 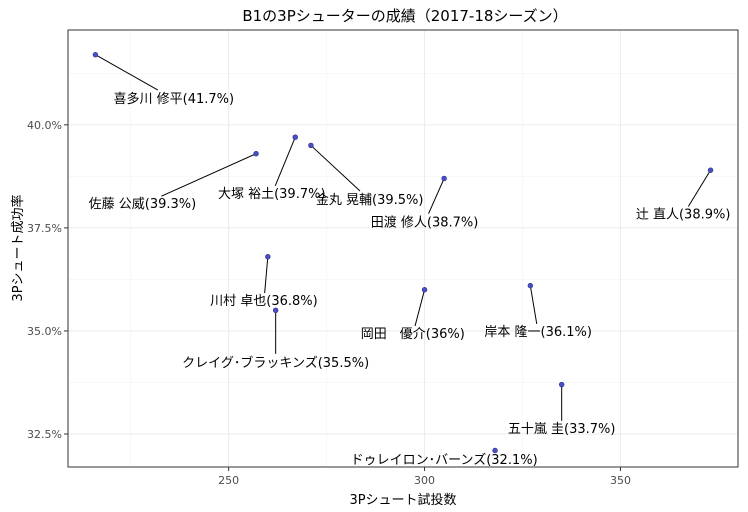 I want to click on y-tick-label: 37.5%, so click(x=44, y=228).